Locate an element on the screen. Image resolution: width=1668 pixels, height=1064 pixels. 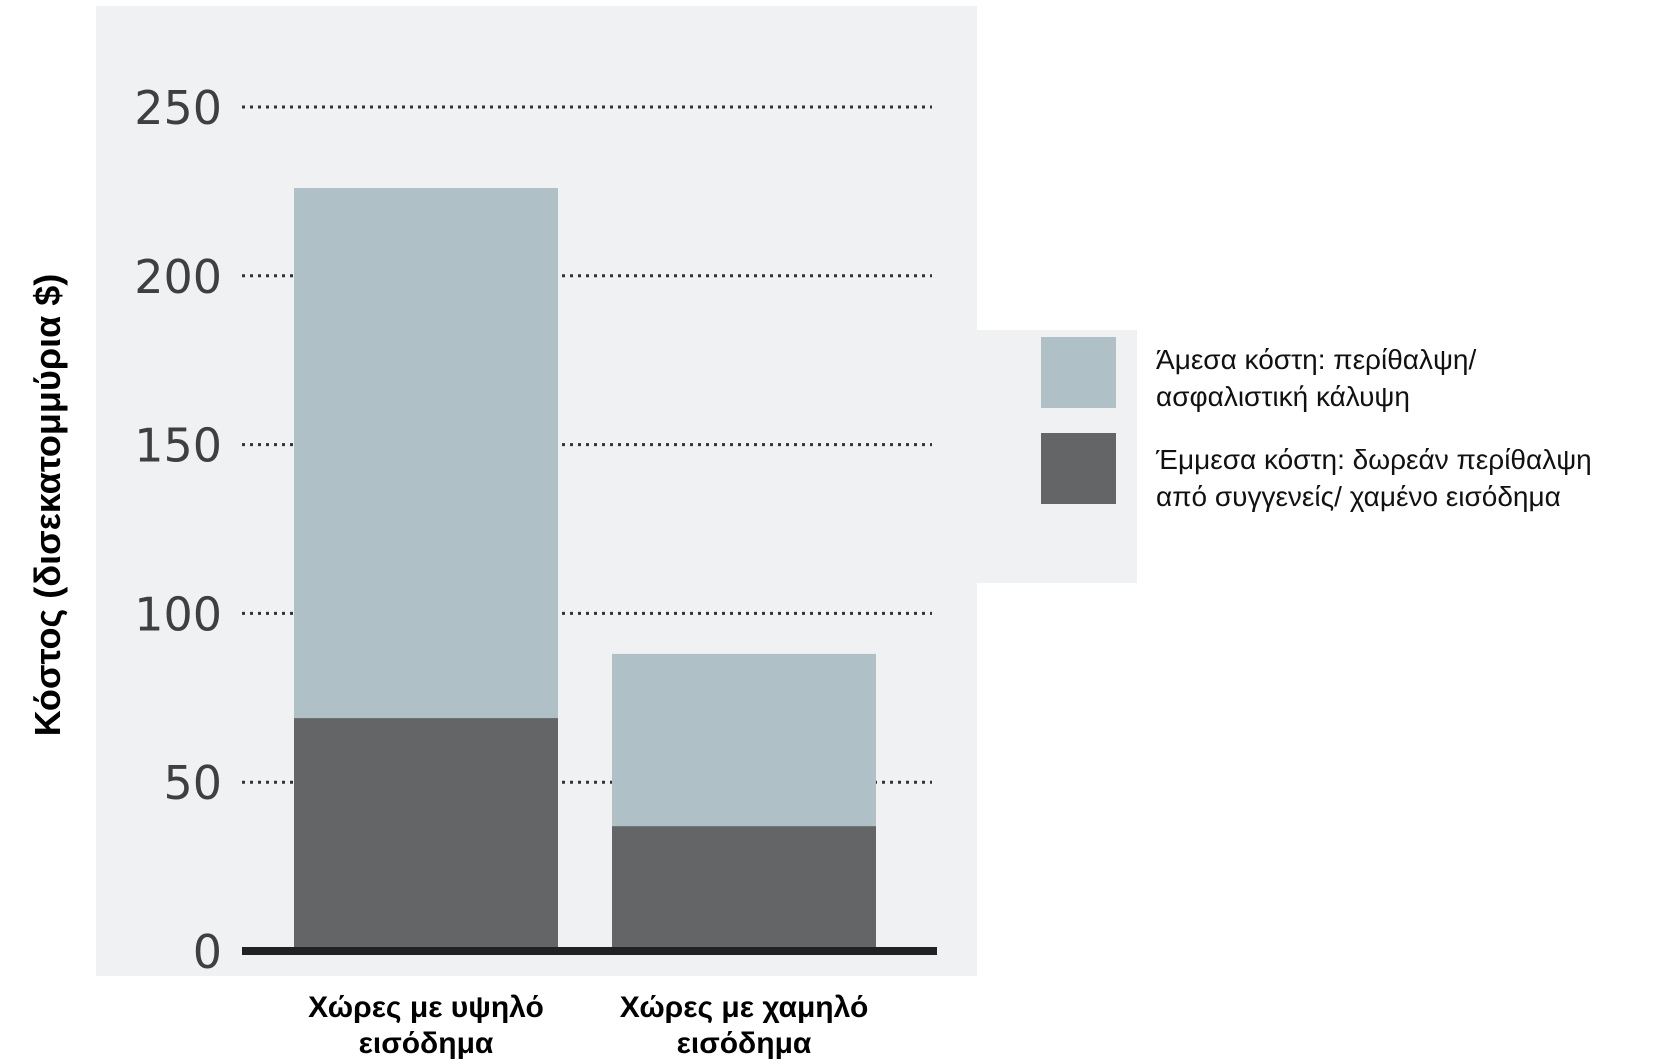
legend-label: Άμεσα κόστη: περίθαλψη/ is located at coordinates (1316, 359).